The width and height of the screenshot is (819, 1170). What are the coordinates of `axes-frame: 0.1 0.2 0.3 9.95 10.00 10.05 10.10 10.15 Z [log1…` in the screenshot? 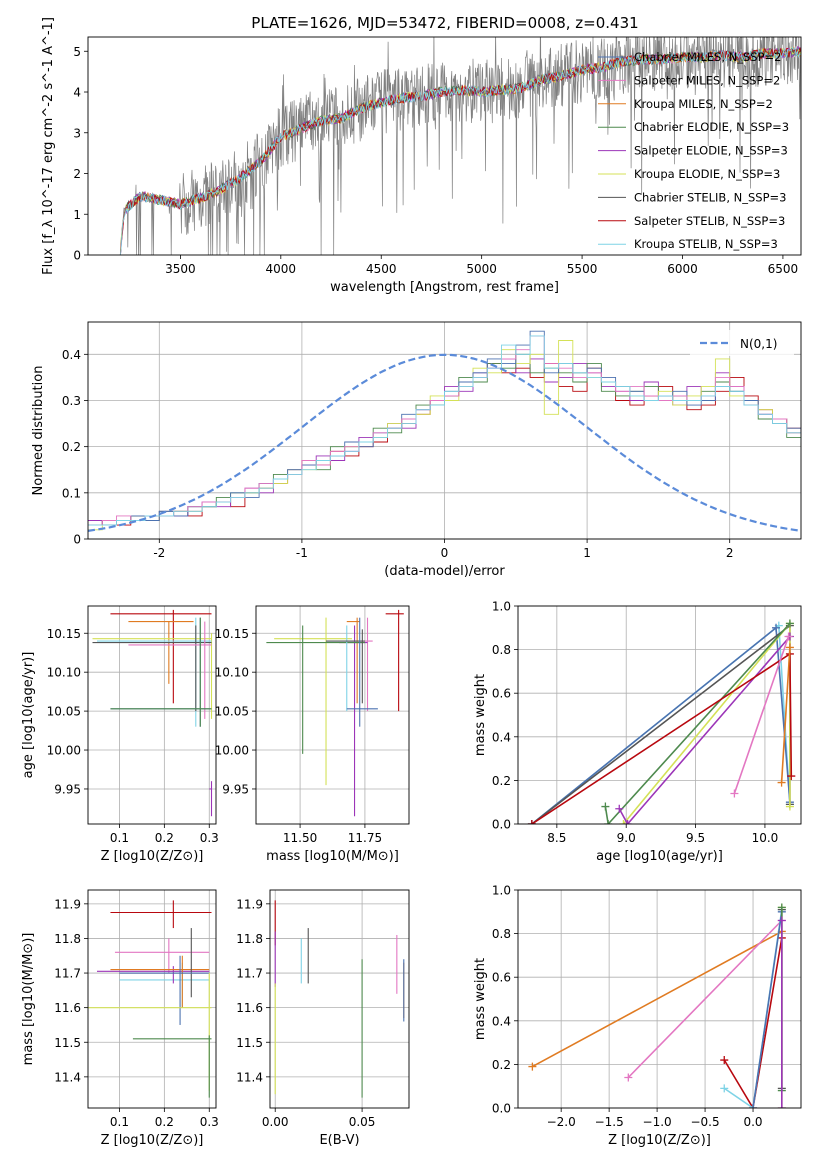 It's located at (120, 734).